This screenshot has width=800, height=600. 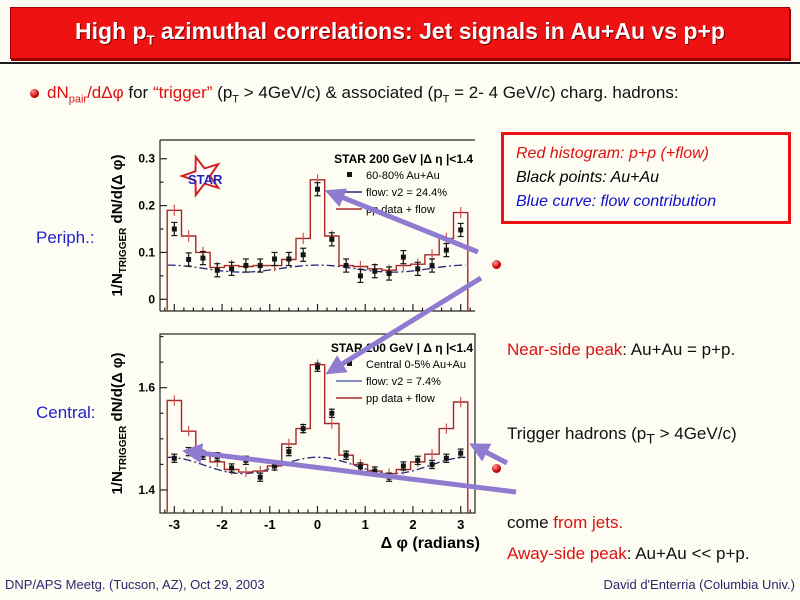 I want to click on axes, so click(x=317, y=423).